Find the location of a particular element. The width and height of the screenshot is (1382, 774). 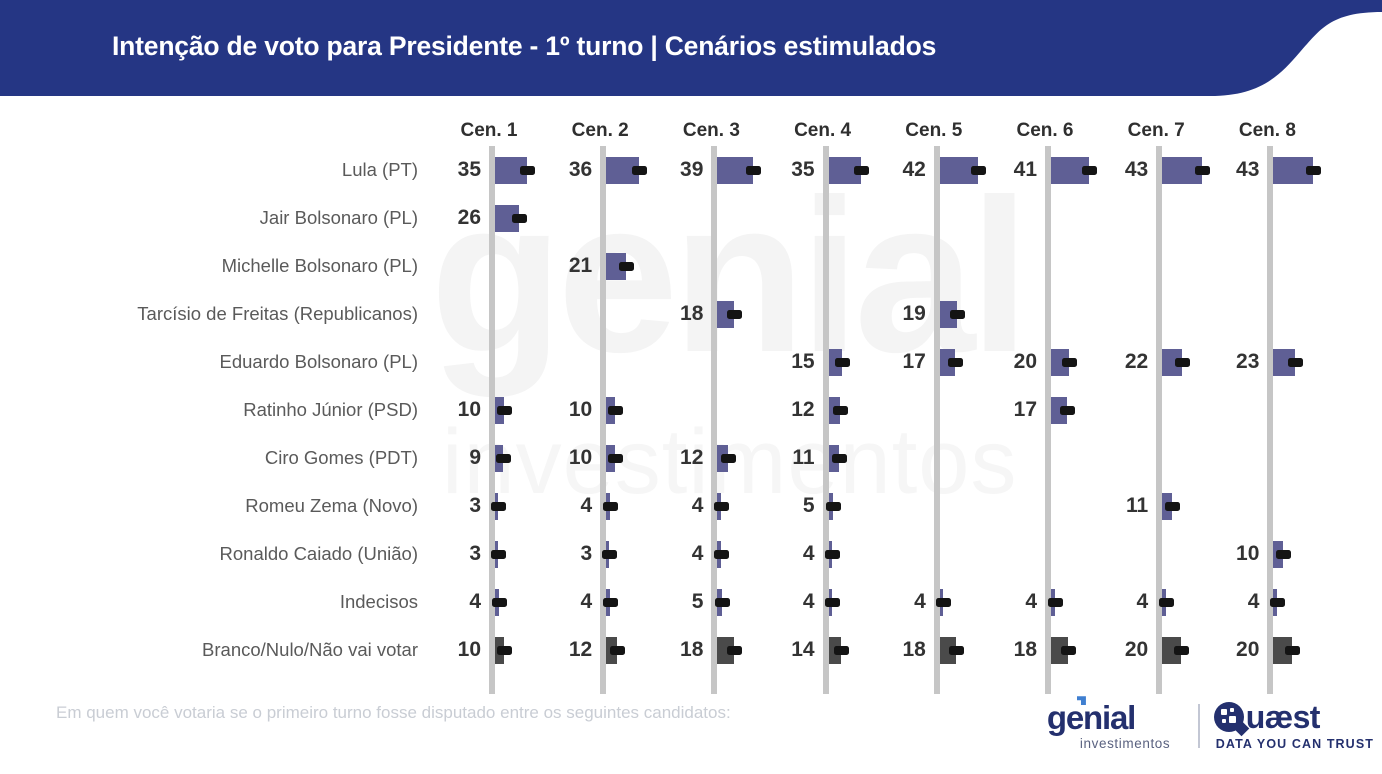

value-label: 20 is located at coordinates (1248, 649).